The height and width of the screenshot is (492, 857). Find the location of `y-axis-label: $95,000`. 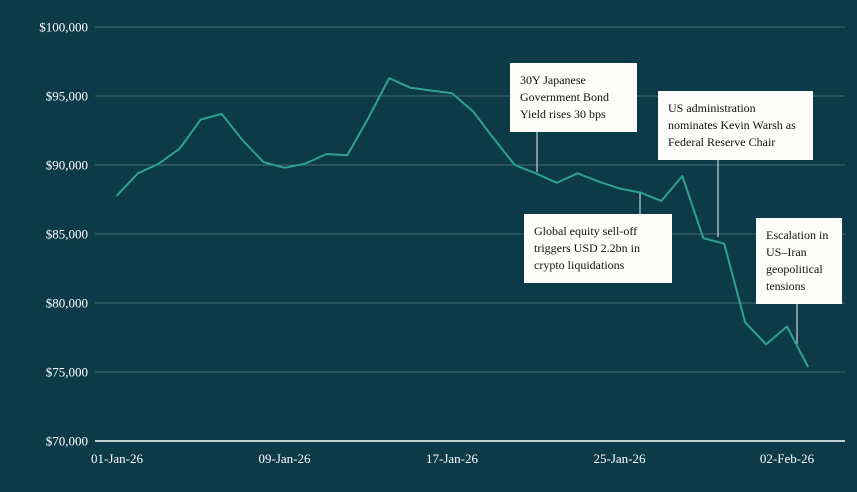

y-axis-label: $95,000 is located at coordinates (67, 96).